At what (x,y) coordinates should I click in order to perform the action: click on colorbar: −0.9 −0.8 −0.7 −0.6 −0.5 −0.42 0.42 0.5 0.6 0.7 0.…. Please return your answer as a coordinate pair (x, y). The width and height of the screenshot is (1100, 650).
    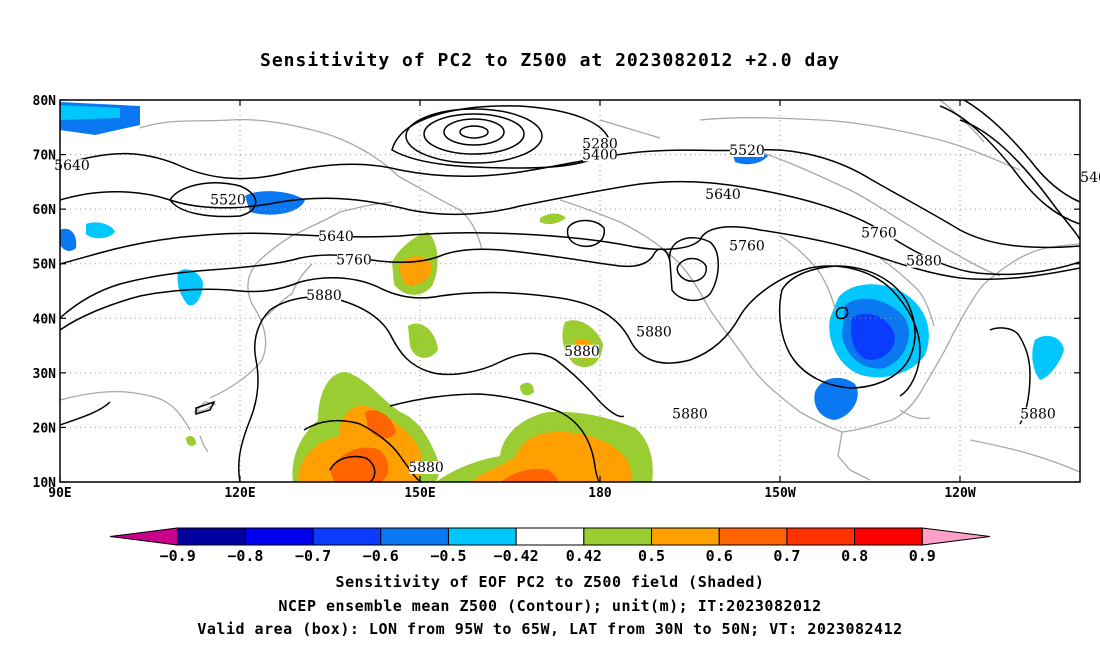
    Looking at the image, I should click on (550, 546).